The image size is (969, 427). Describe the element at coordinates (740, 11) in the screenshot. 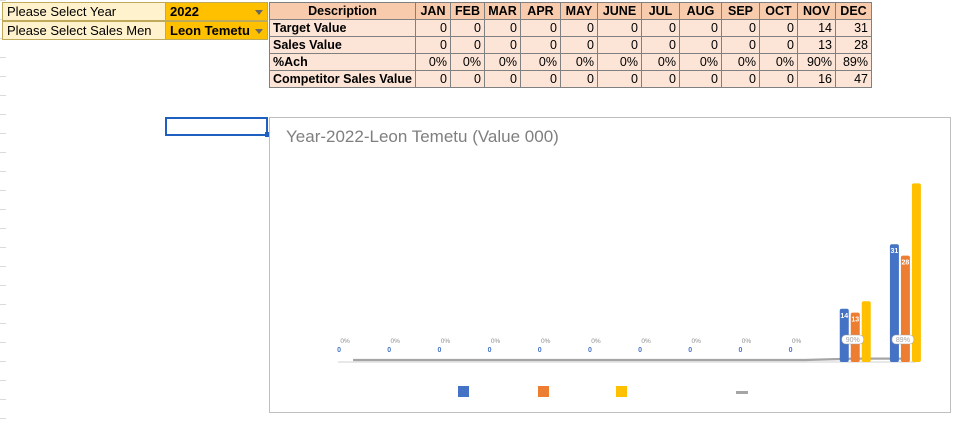

I see `header-month: SEP` at that location.